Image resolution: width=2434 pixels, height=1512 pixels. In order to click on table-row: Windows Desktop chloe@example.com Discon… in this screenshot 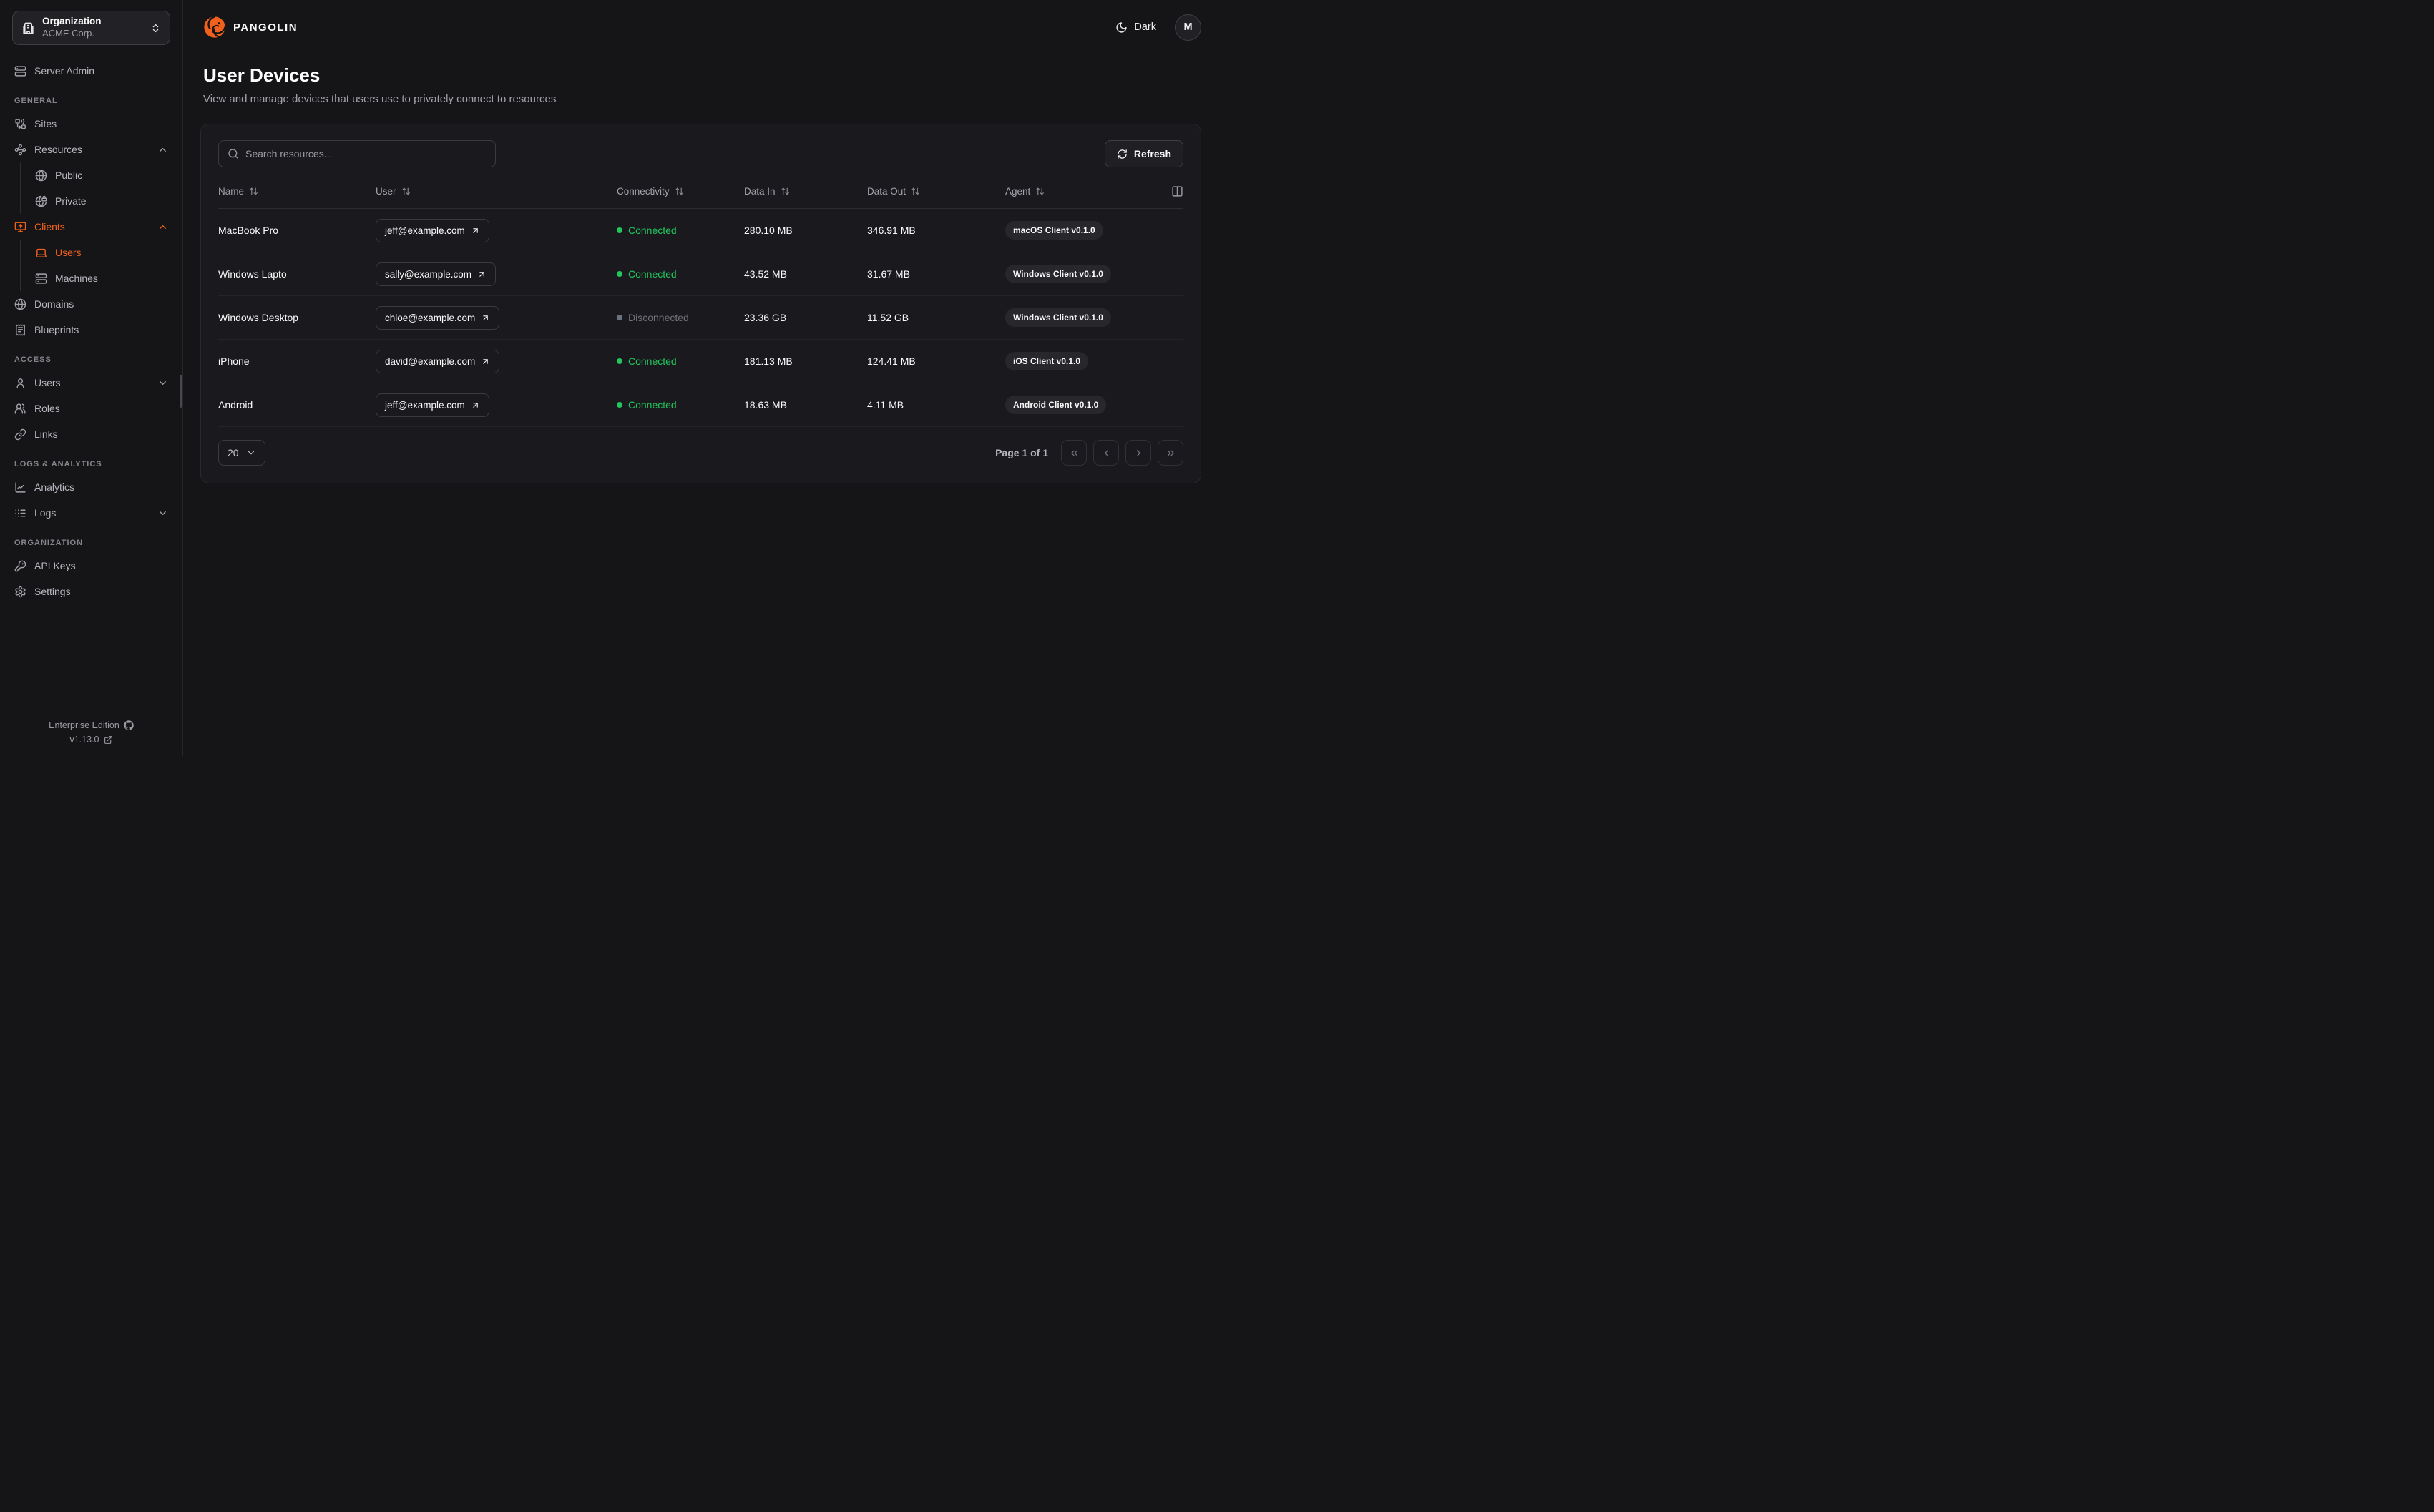, I will do `click(700, 318)`.